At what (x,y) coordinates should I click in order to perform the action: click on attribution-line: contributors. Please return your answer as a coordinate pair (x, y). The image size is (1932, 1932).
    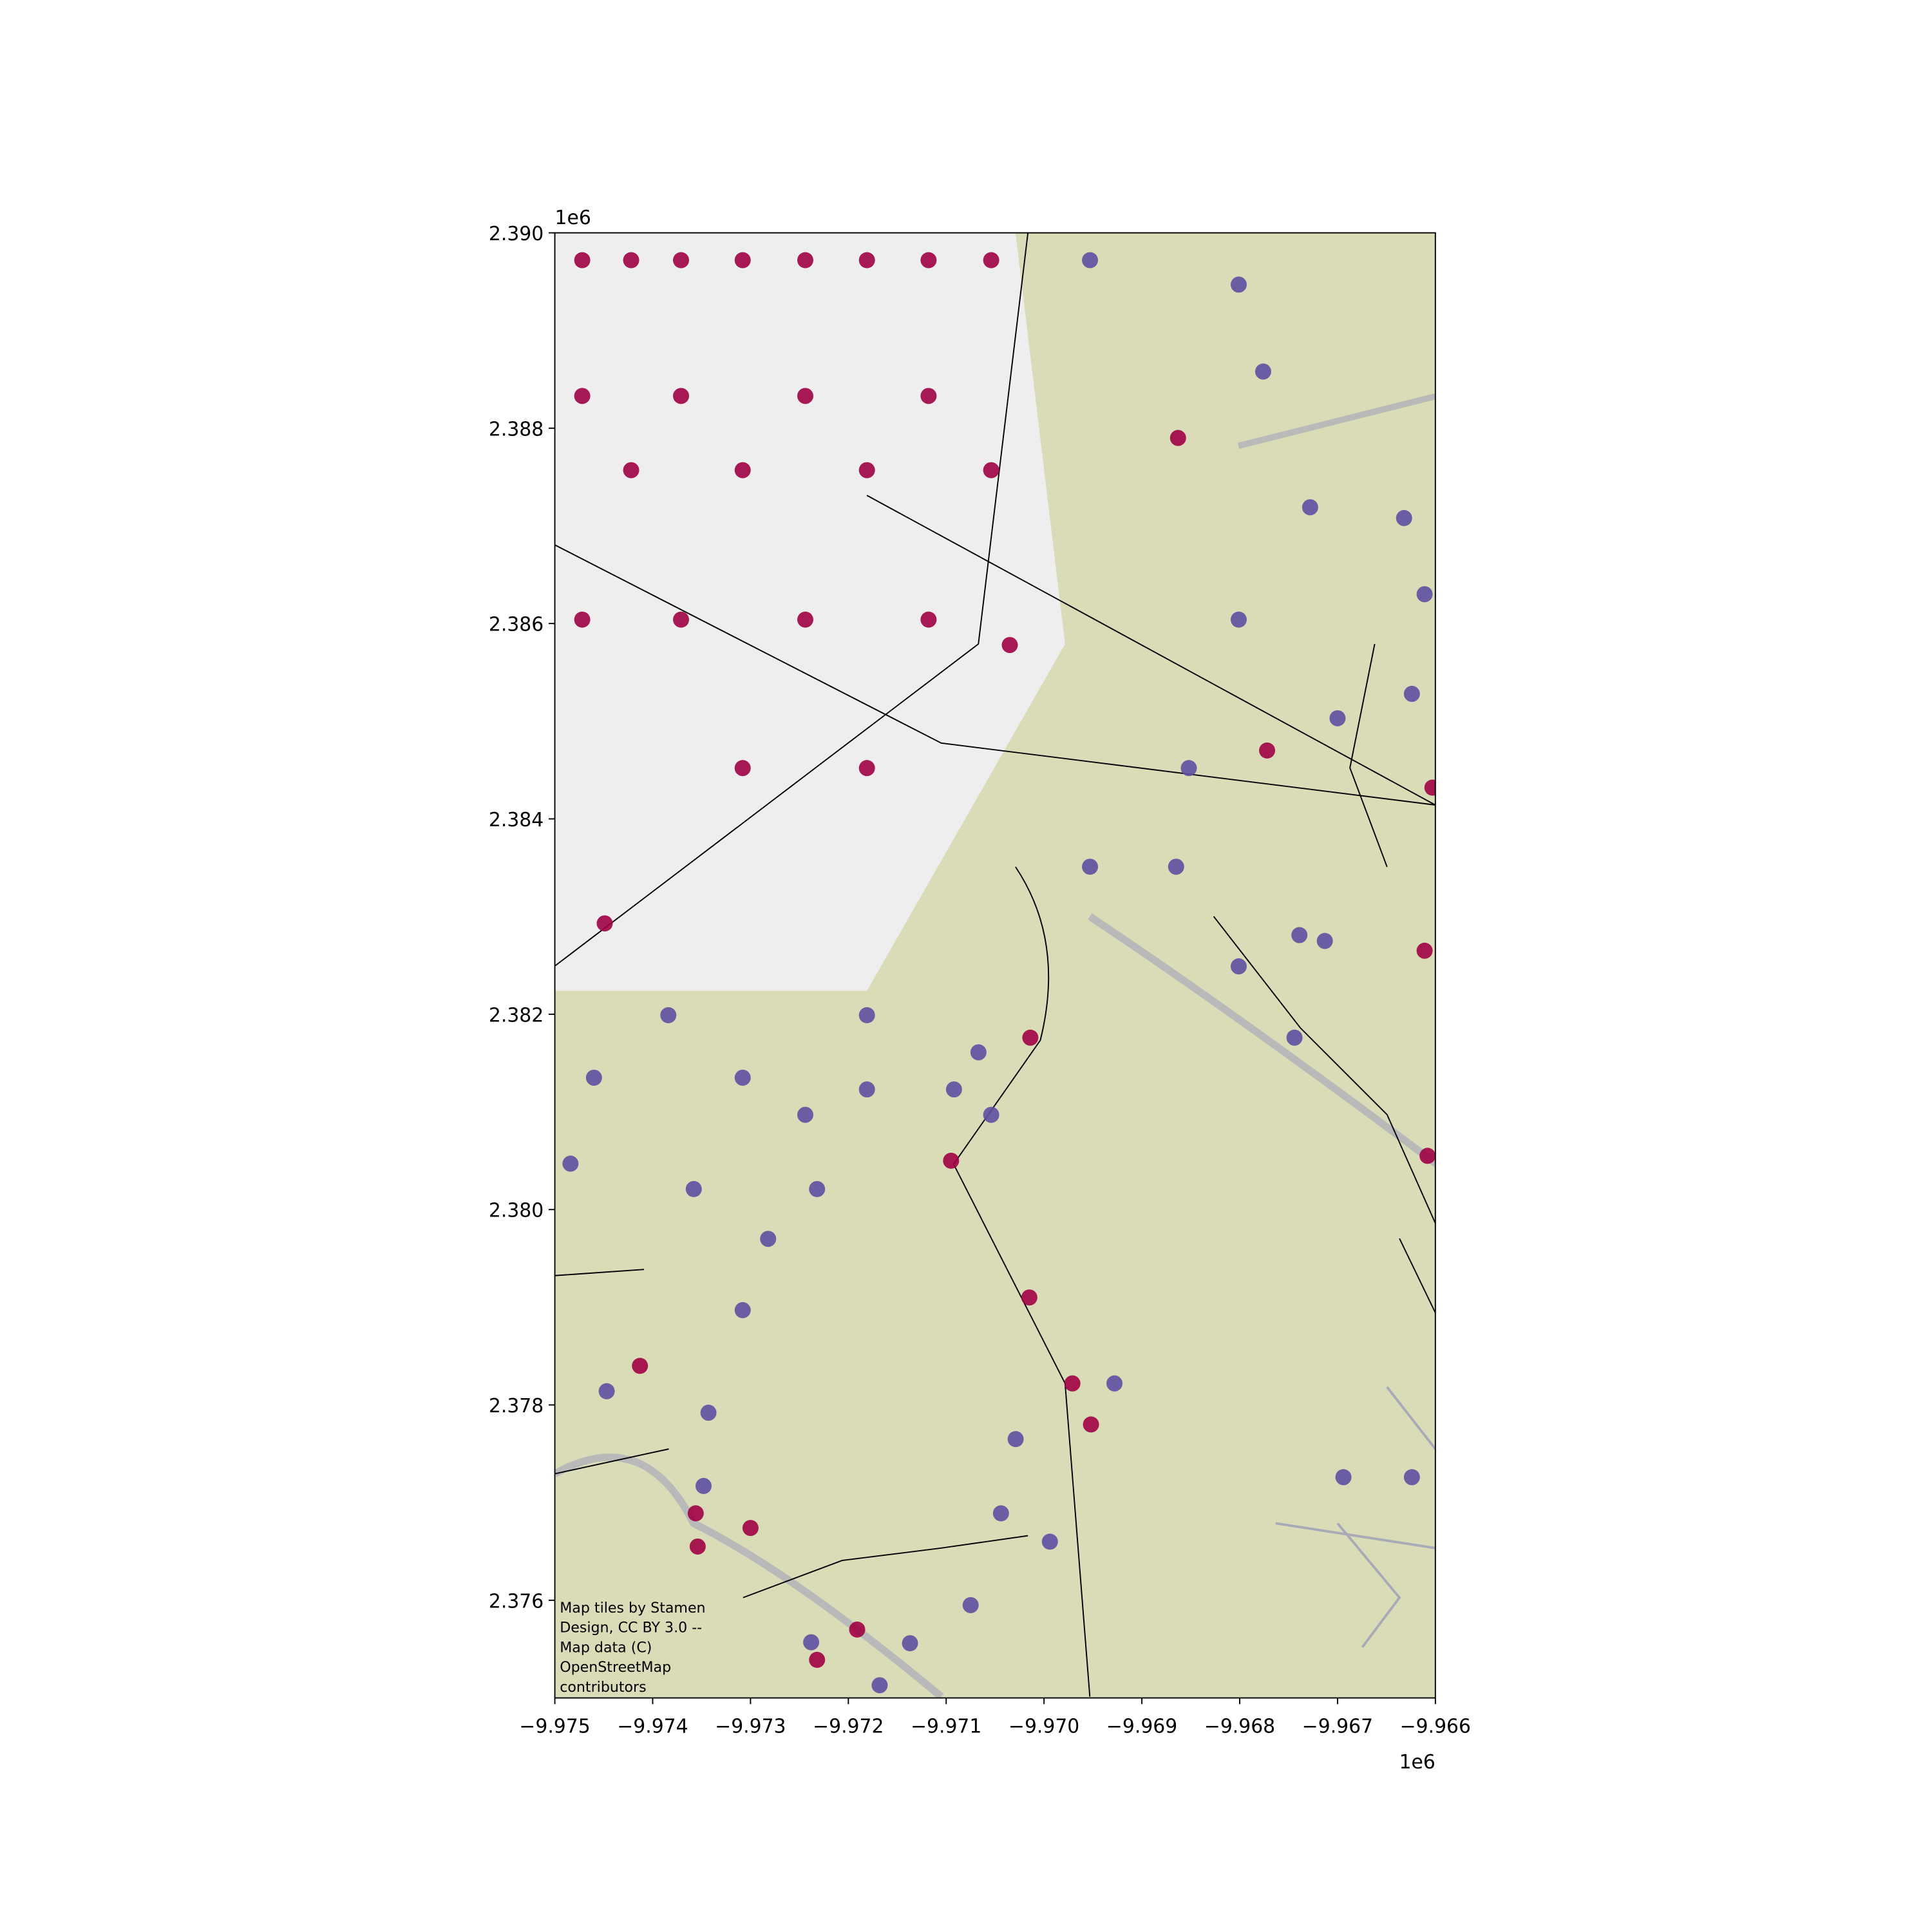
    Looking at the image, I should click on (603, 1688).